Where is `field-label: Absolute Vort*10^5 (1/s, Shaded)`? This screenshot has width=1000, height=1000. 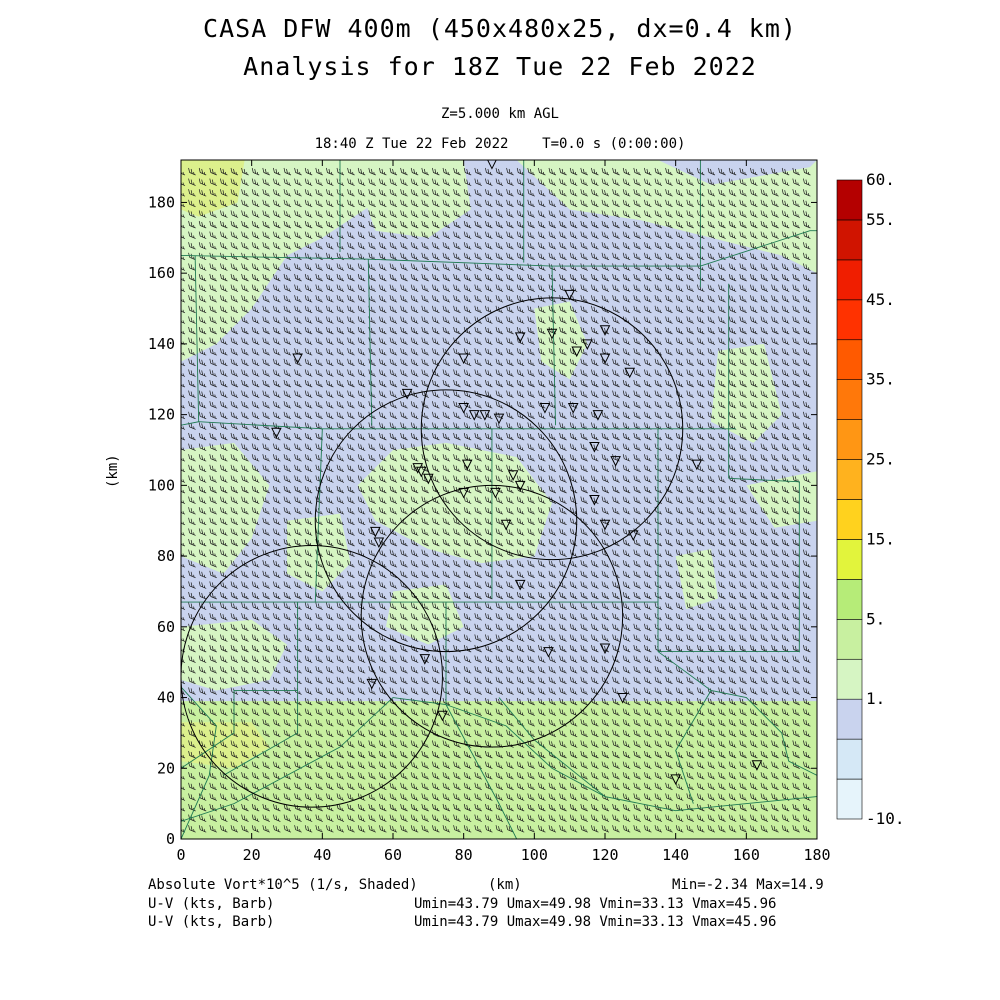
field-label: Absolute Vort*10^5 (1/s, Shaded) is located at coordinates (283, 885).